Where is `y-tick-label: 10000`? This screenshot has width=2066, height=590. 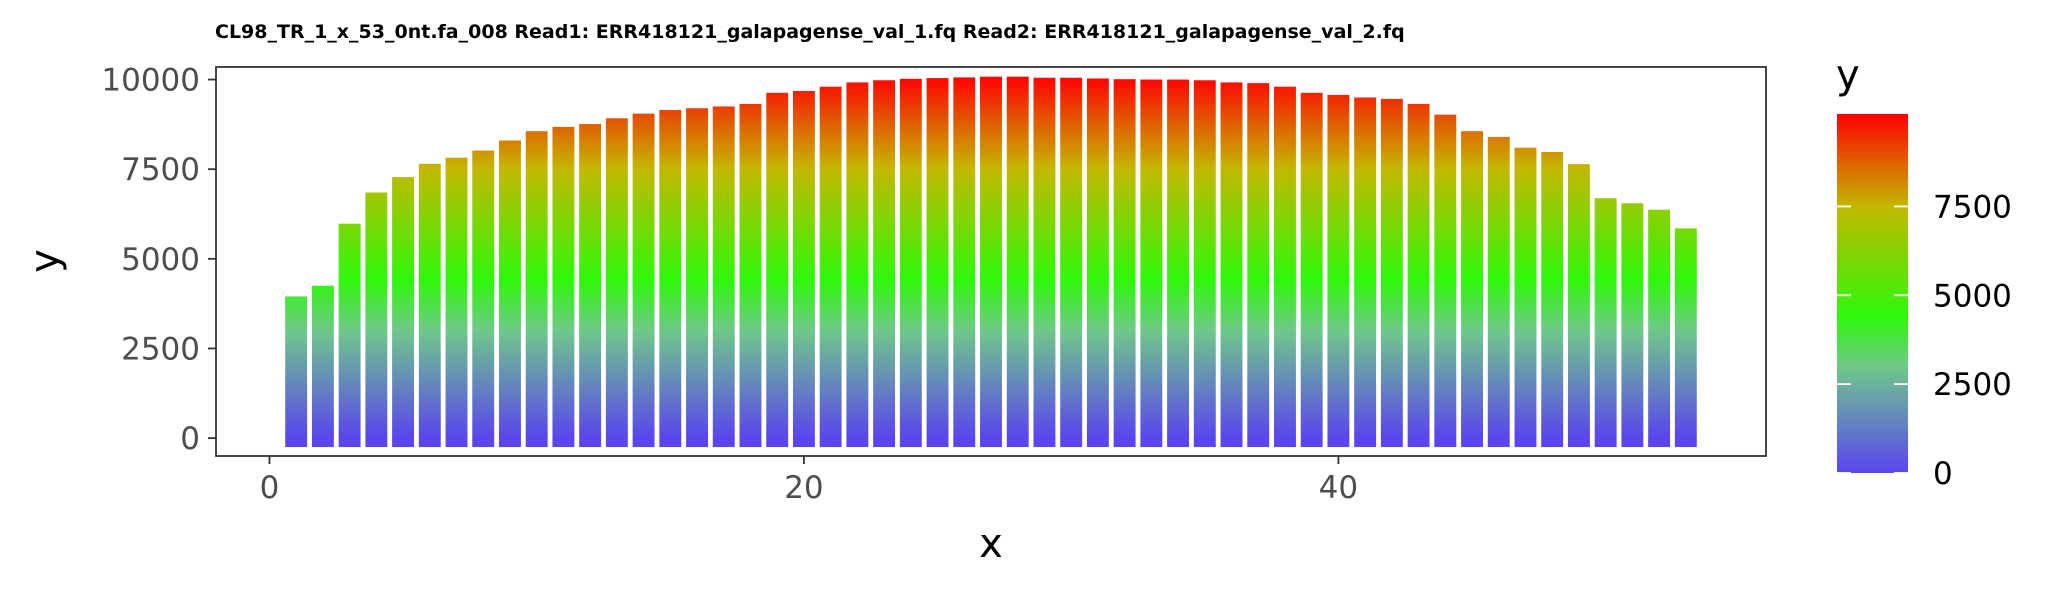 y-tick-label: 10000 is located at coordinates (150, 81).